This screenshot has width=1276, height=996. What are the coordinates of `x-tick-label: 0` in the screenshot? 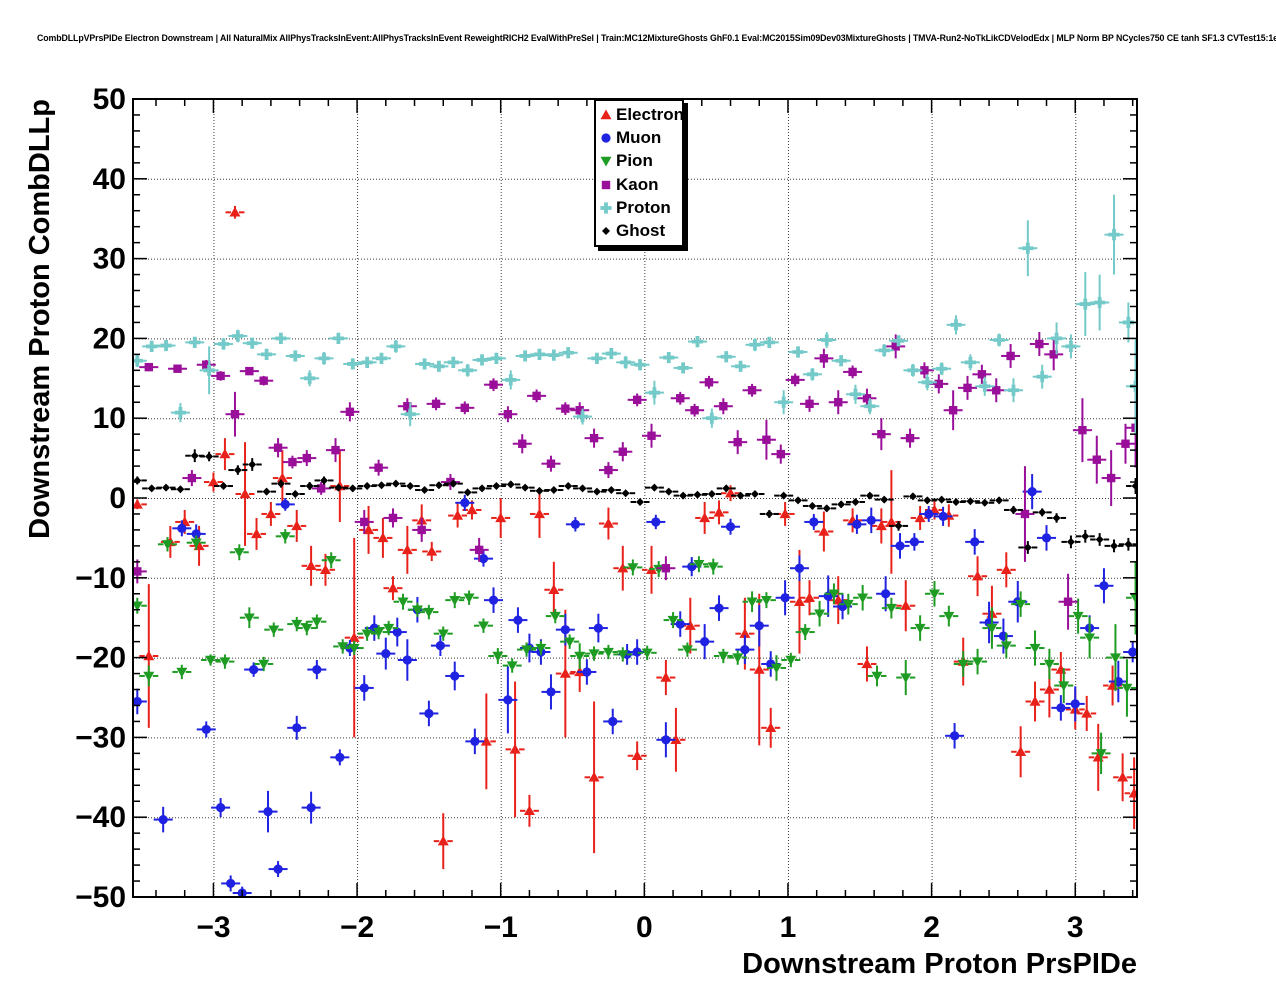 It's located at (644, 927).